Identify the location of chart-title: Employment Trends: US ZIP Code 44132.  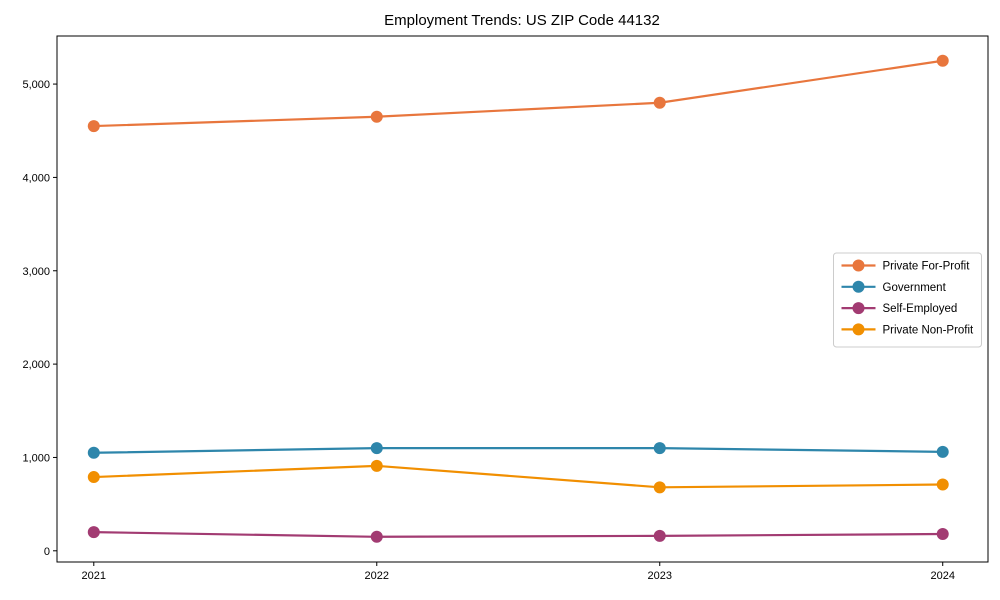
(522, 20).